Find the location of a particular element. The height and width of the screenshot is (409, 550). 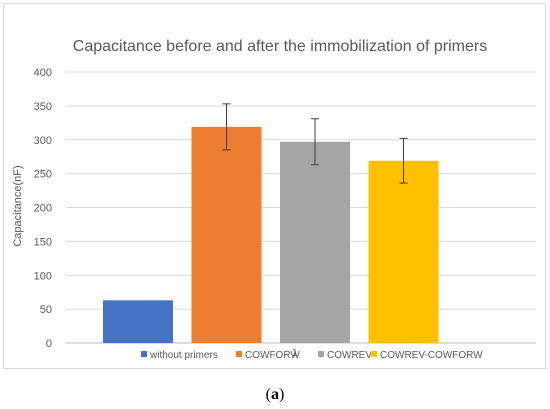

bar-without-primers is located at coordinates (138, 321).